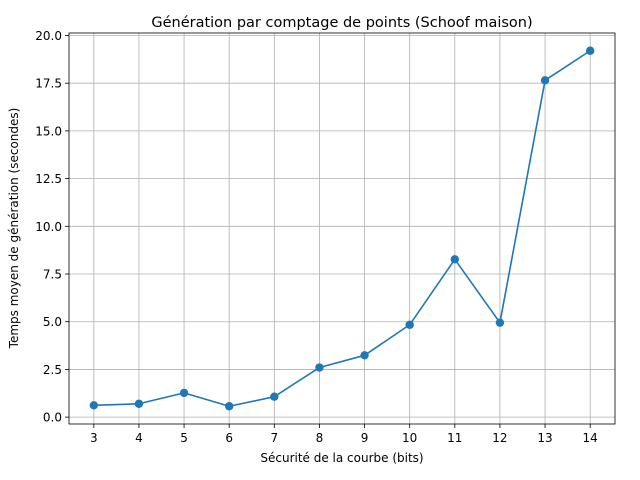 The height and width of the screenshot is (480, 640). What do you see at coordinates (48, 84) in the screenshot?
I see `y-tick-label: 17.5` at bounding box center [48, 84].